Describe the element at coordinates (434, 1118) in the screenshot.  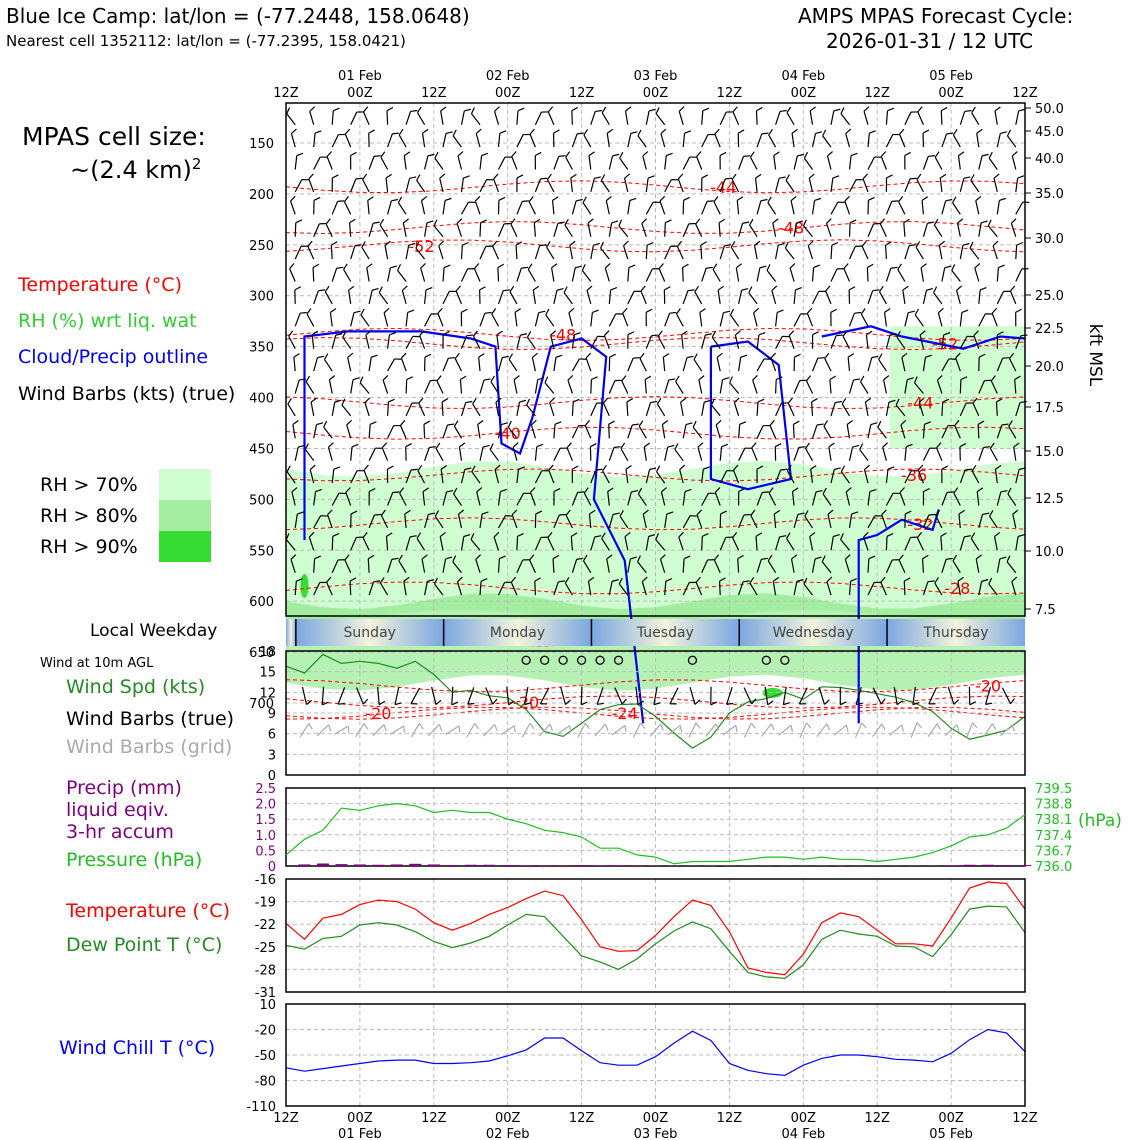
I see `bottom-hour-label: 12Z` at that location.